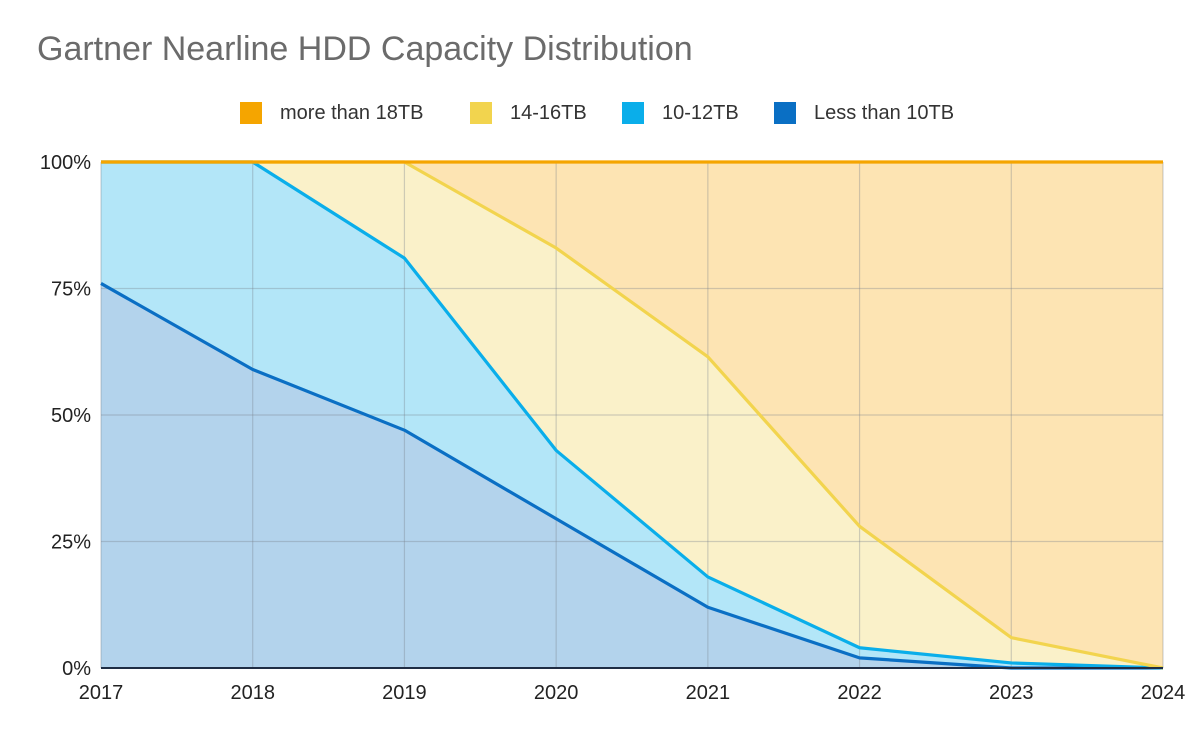 The width and height of the screenshot is (1200, 742). What do you see at coordinates (708, 693) in the screenshot?
I see `x-tick-label: 2021` at bounding box center [708, 693].